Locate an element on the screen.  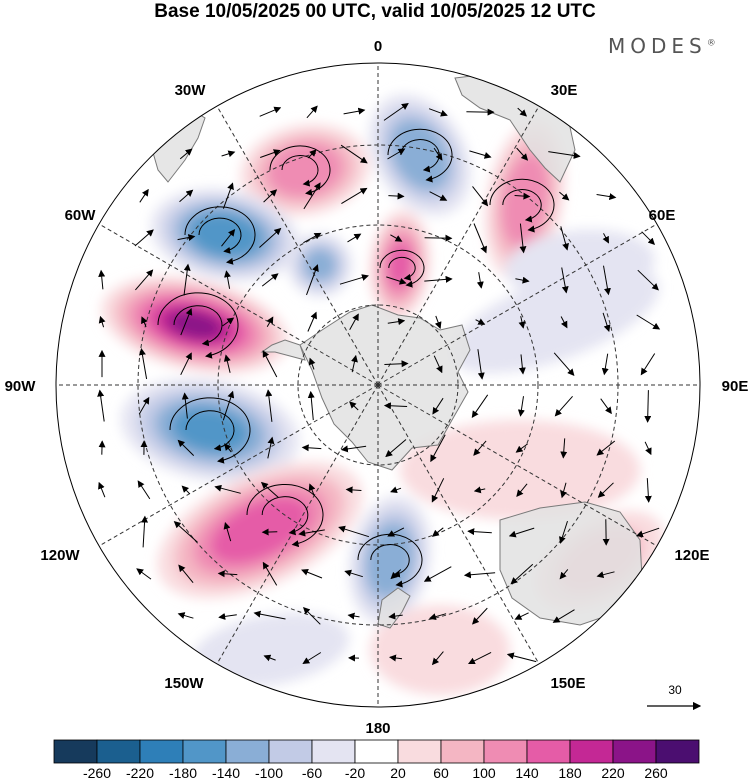
colorbar-tick: -220 is located at coordinates (140, 773).